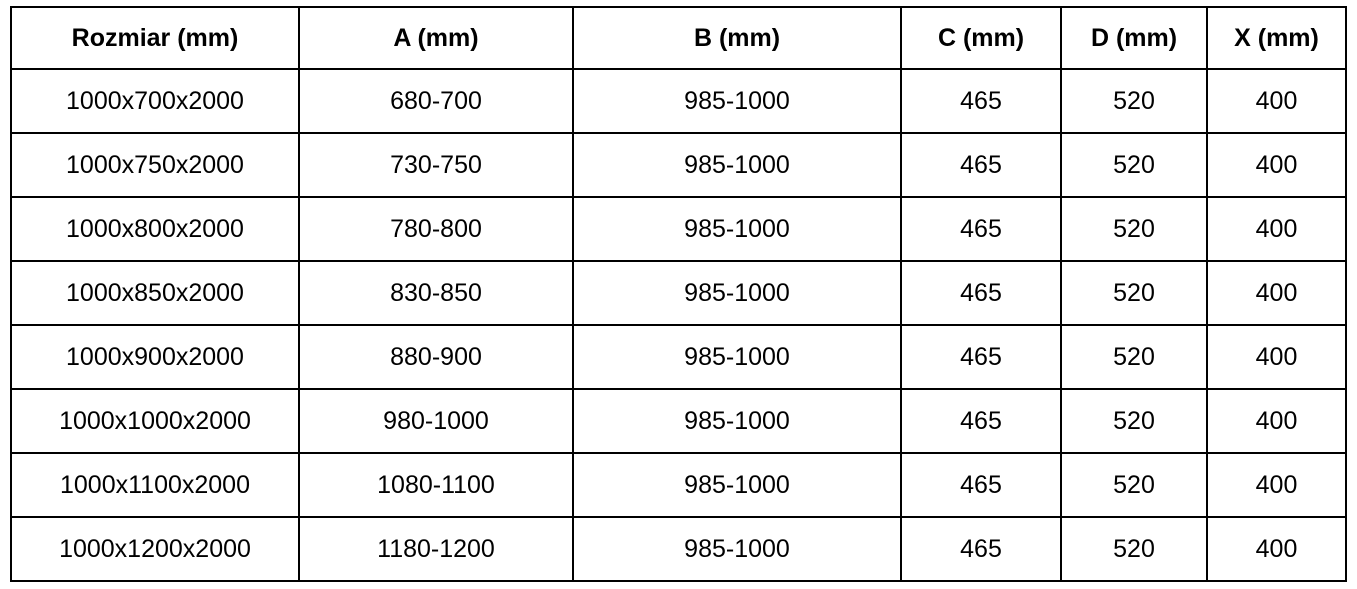 The image size is (1357, 589). Describe the element at coordinates (436, 357) in the screenshot. I see `table-cell: 880-900` at that location.